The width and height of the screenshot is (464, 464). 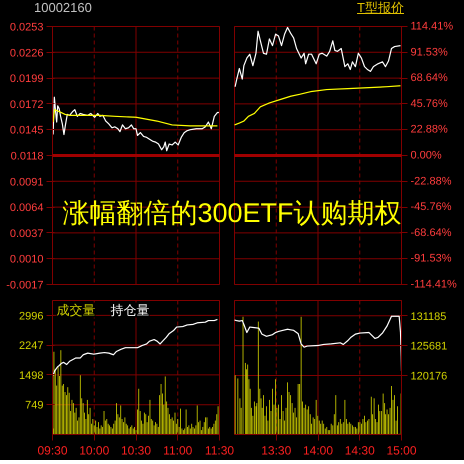 I want to click on y2-tick-label: -91.53%, so click(x=431, y=258).